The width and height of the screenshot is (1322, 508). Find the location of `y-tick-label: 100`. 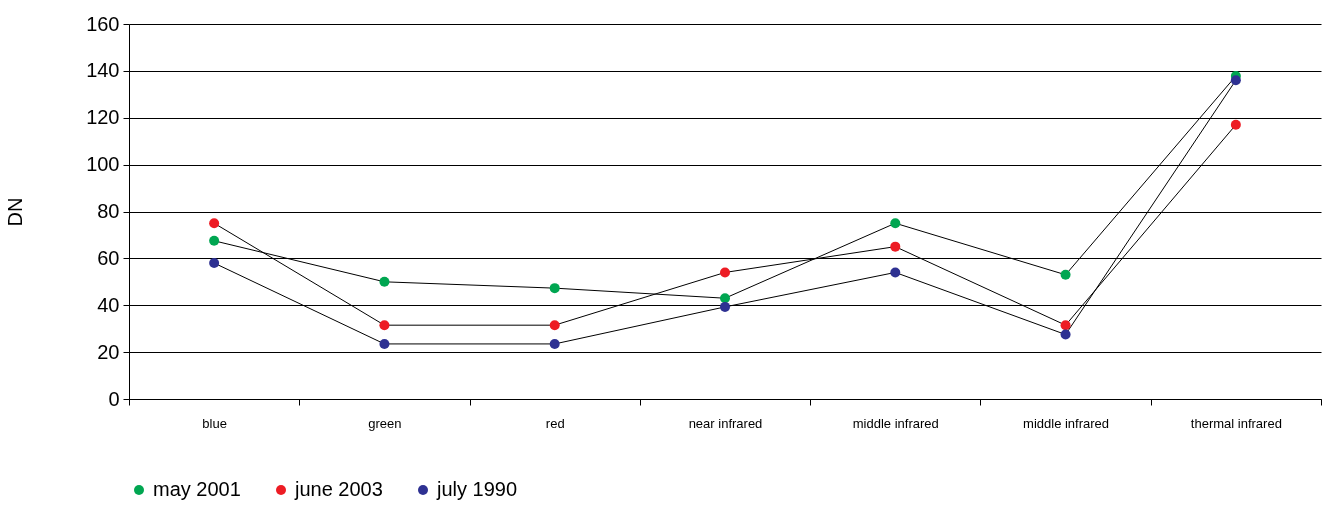

y-tick-label: 100 is located at coordinates (103, 164).